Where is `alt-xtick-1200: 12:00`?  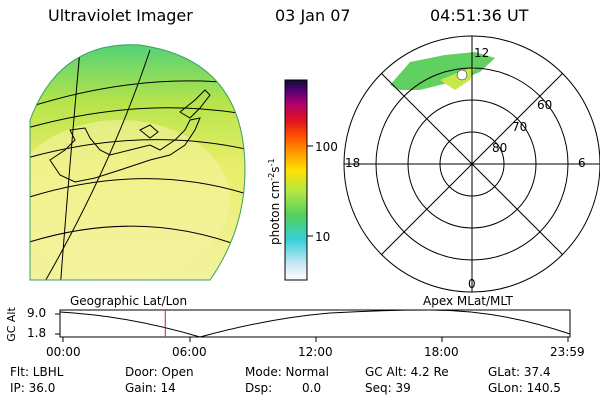 alt-xtick-1200: 12:00 is located at coordinates (315, 352).